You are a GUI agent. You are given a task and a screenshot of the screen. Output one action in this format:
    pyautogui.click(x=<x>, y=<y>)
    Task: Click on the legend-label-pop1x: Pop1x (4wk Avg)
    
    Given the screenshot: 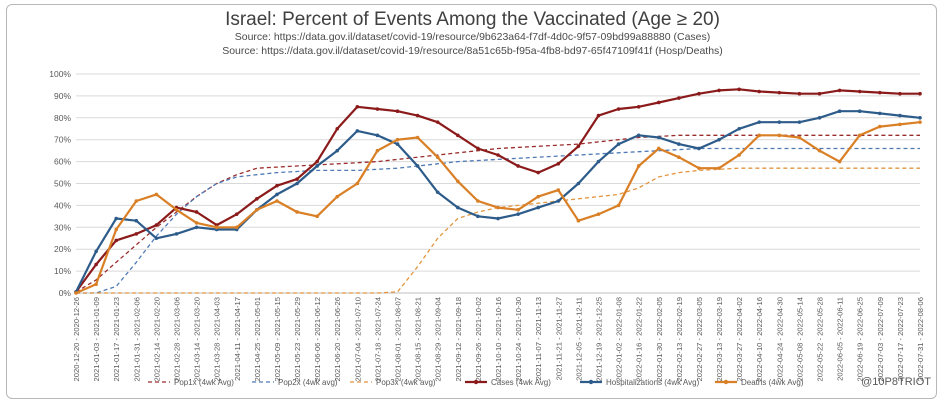 What is the action you would take?
    pyautogui.click(x=204, y=382)
    